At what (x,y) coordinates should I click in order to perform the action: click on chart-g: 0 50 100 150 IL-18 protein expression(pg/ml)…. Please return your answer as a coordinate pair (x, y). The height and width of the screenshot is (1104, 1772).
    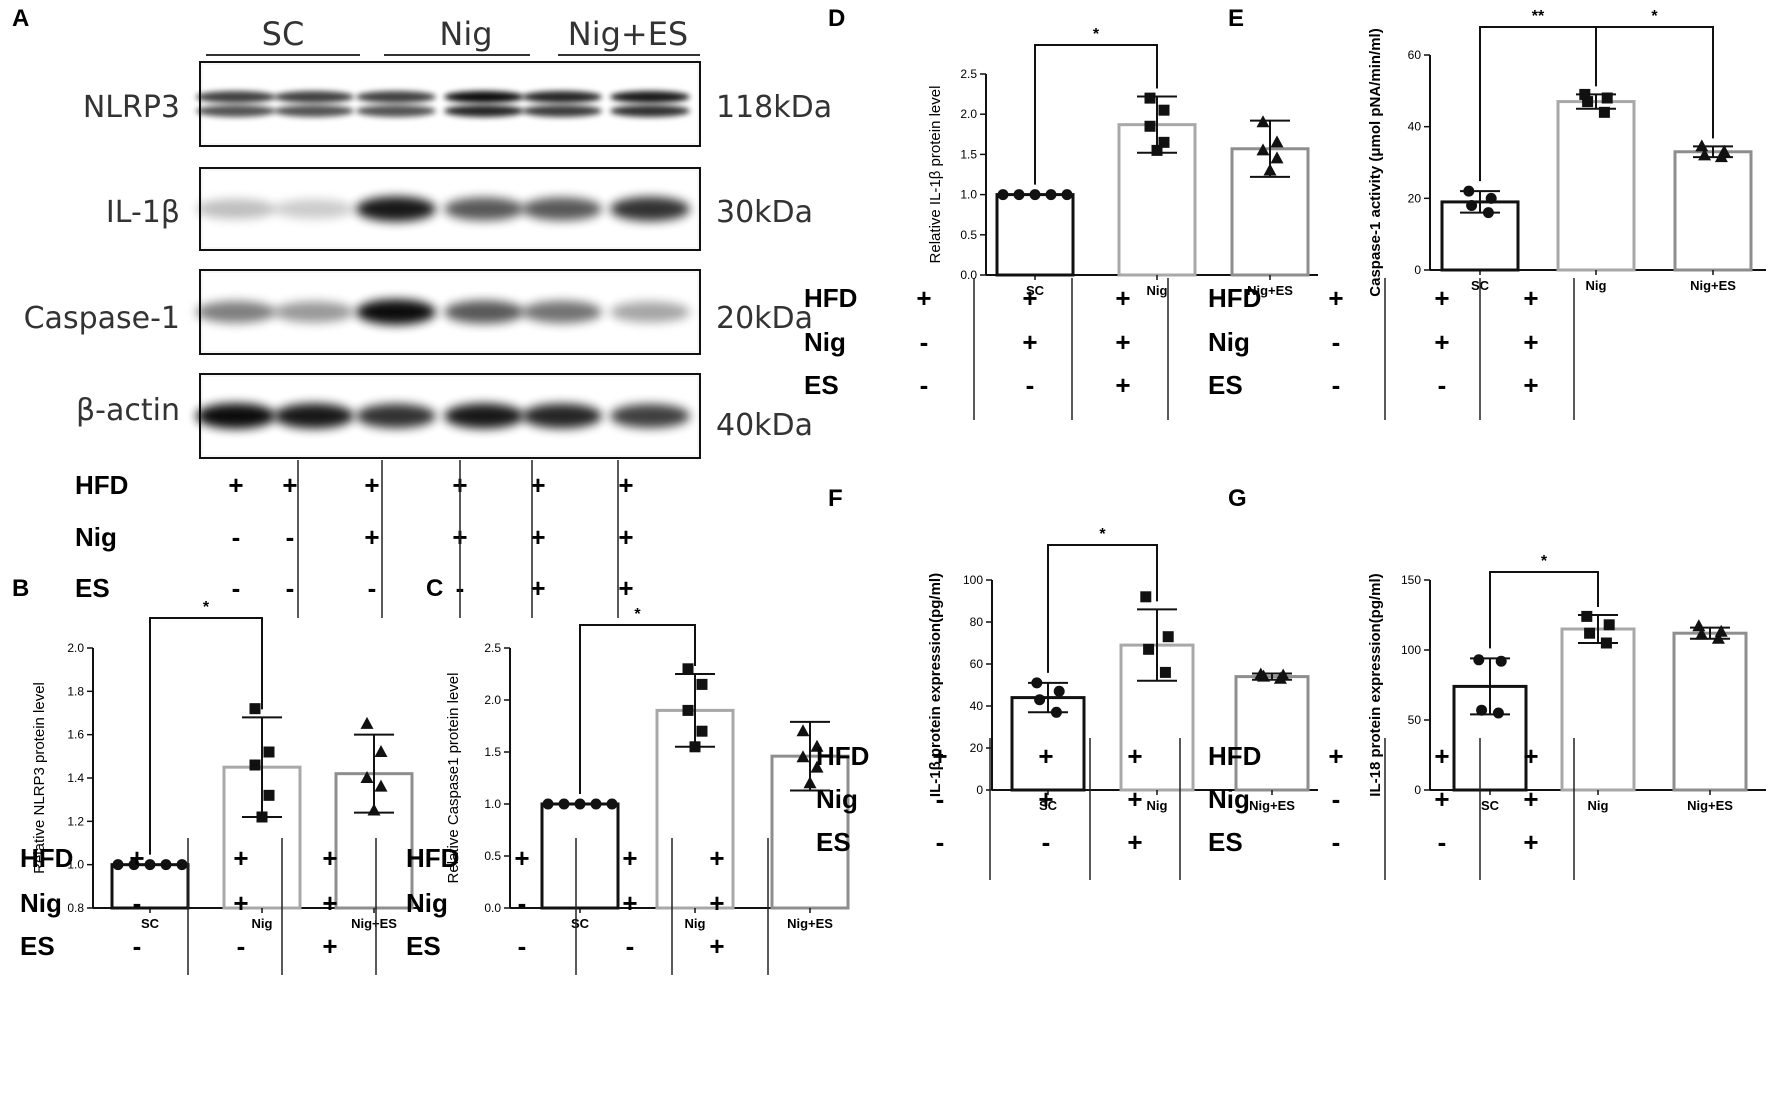
    Looking at the image, I should click on (1566, 683).